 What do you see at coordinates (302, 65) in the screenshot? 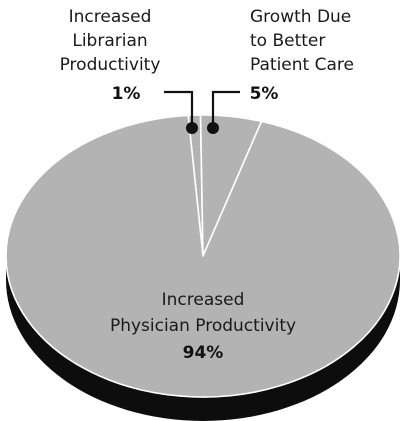
I see `label-growth-line3: Patient Care` at bounding box center [302, 65].